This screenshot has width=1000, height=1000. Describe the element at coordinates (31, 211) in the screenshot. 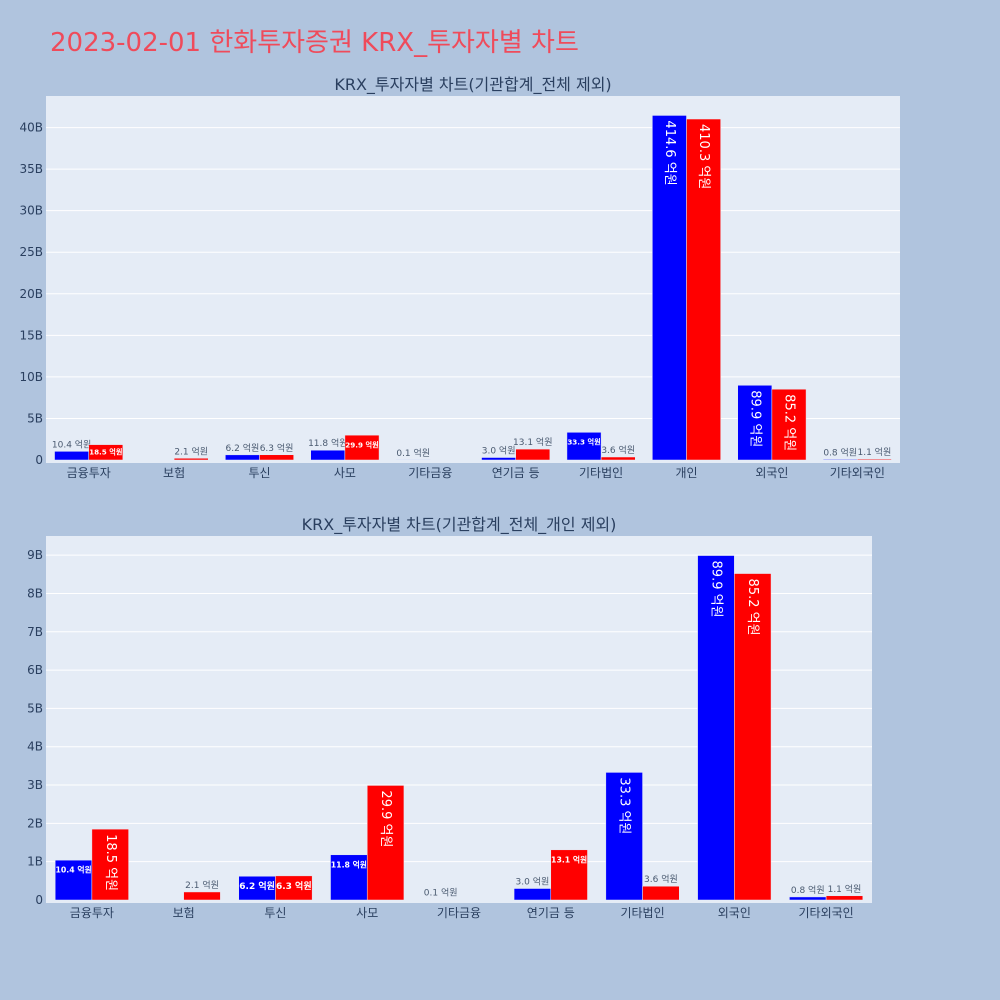

I see `y-tick-label: 30B` at that location.